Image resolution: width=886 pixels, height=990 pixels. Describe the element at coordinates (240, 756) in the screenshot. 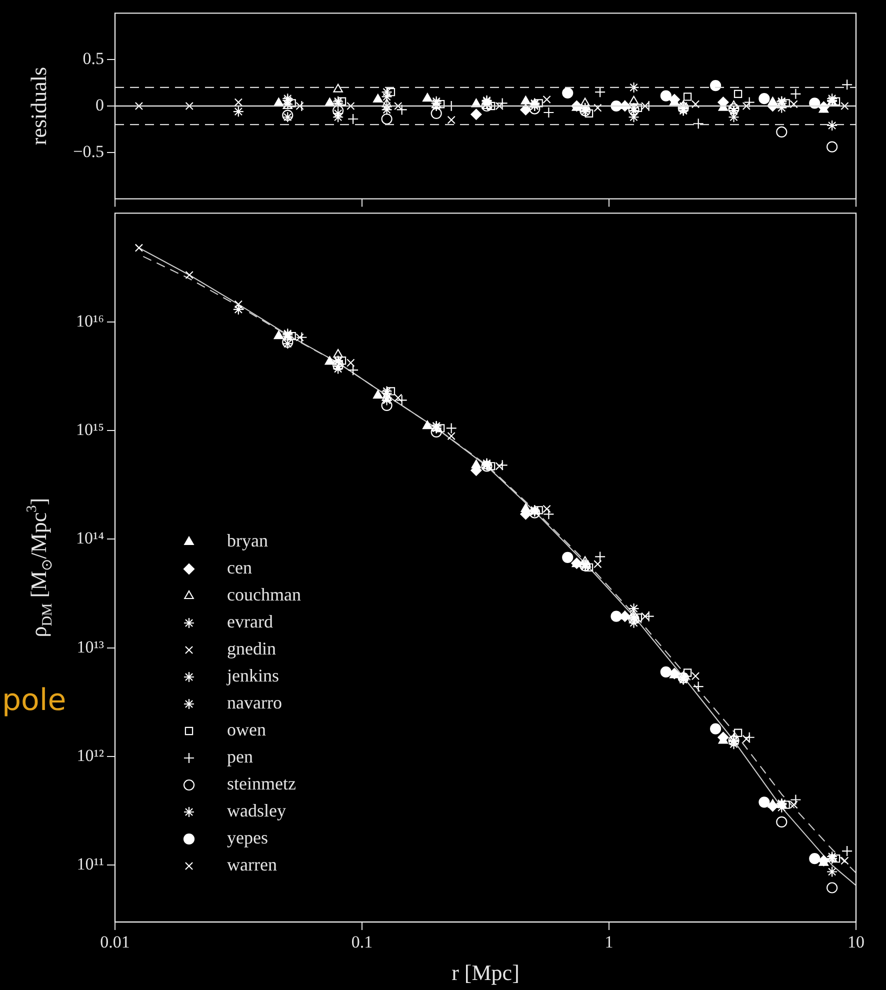

I see `legend-label: pen` at that location.